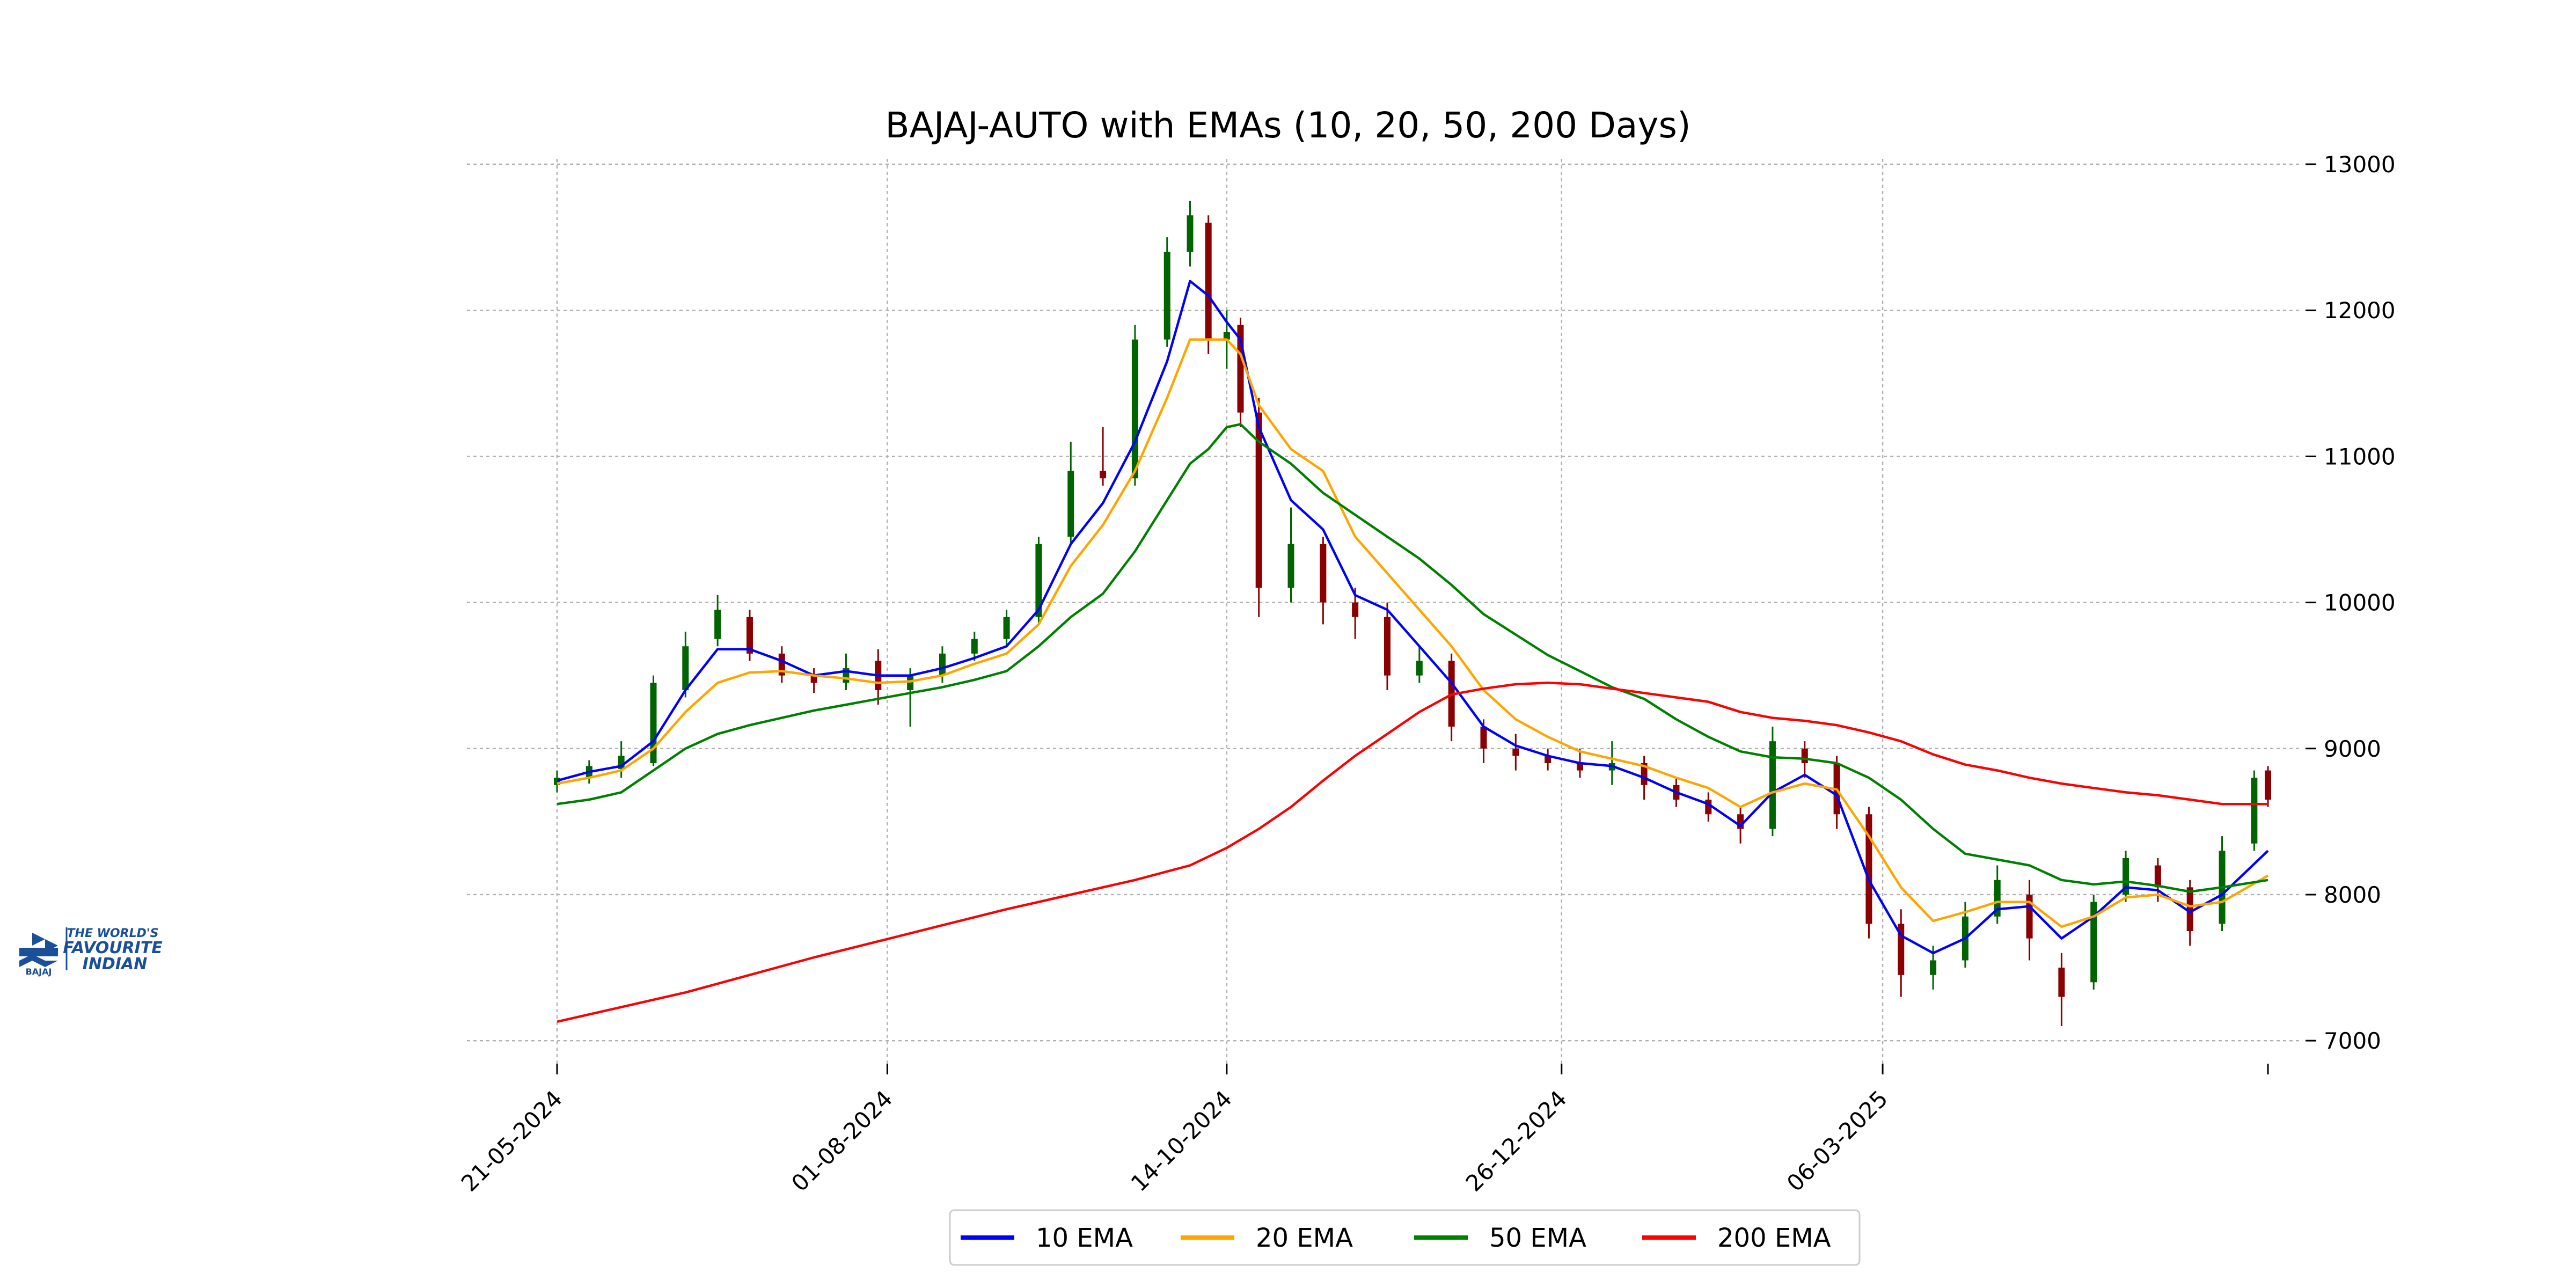 The image size is (2576, 1288). I want to click on legend-item: 10 EMA, so click(1047, 1238).